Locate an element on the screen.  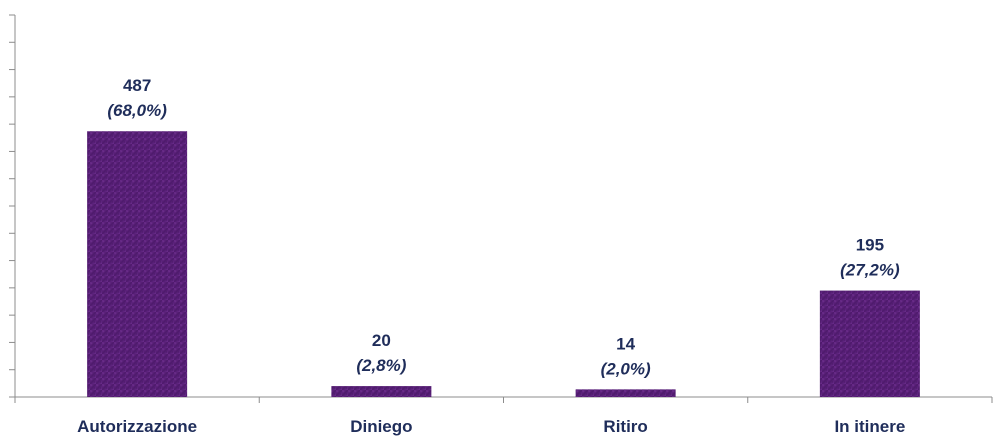
bar-in-itinere is located at coordinates (869, 343).